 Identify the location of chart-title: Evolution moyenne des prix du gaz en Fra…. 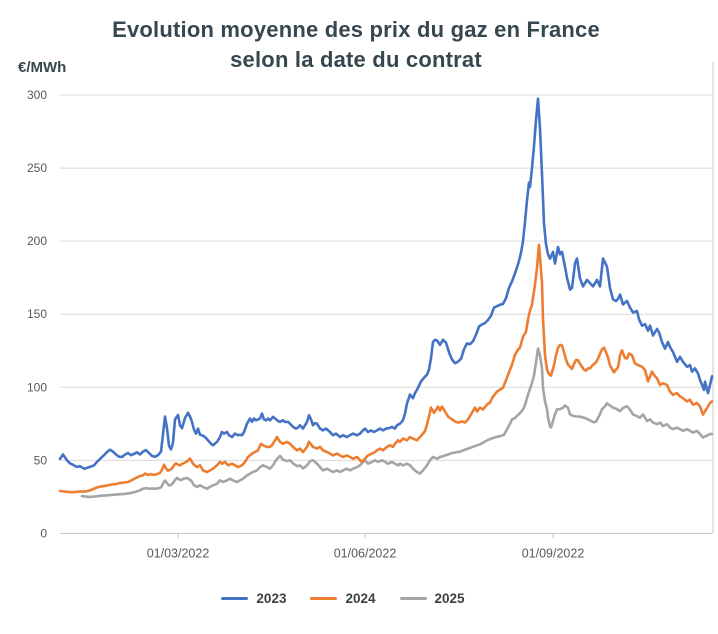
(356, 45).